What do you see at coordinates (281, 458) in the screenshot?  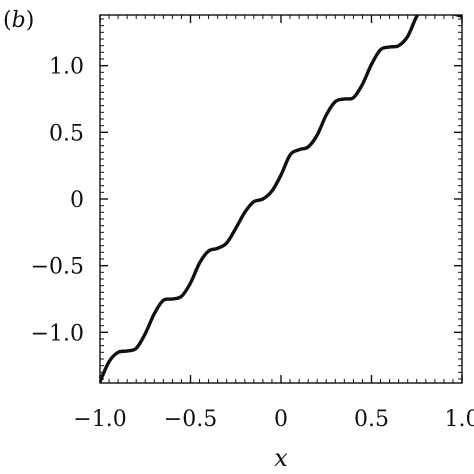 I see `x-axis-title: x` at bounding box center [281, 458].